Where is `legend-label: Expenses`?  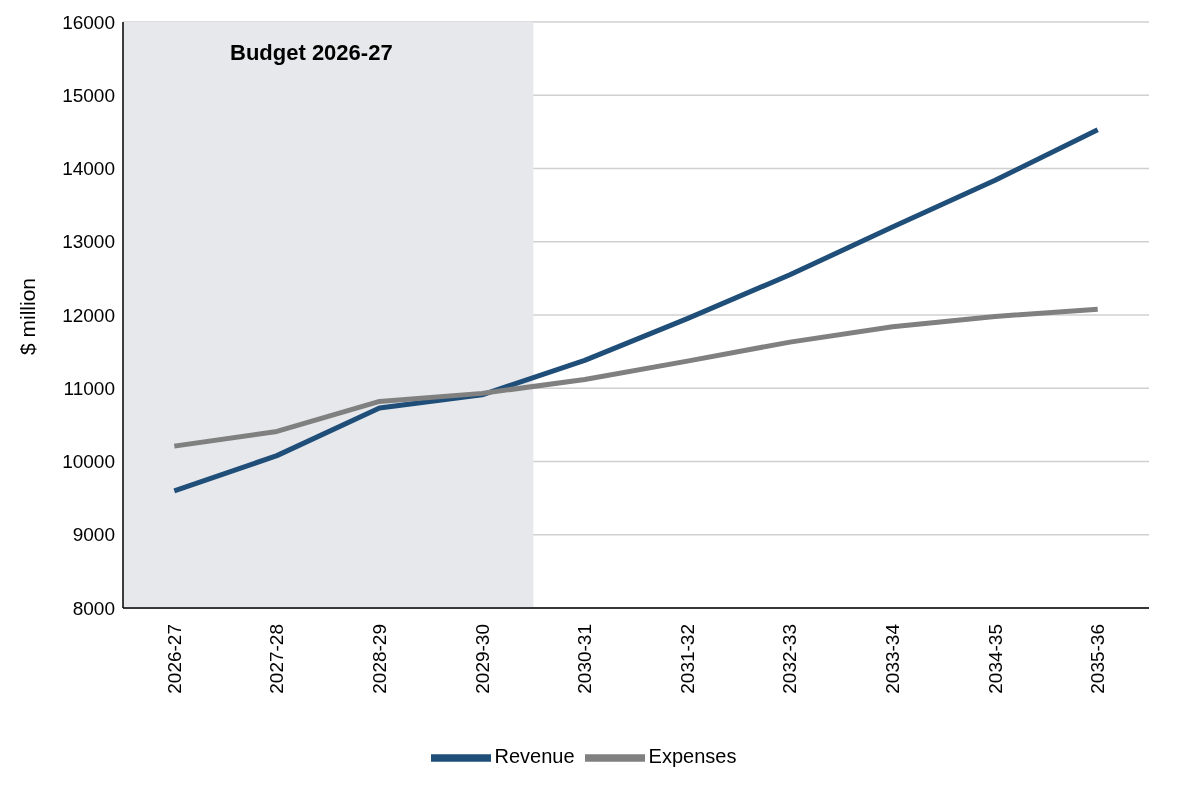
legend-label: Expenses is located at coordinates (692, 756).